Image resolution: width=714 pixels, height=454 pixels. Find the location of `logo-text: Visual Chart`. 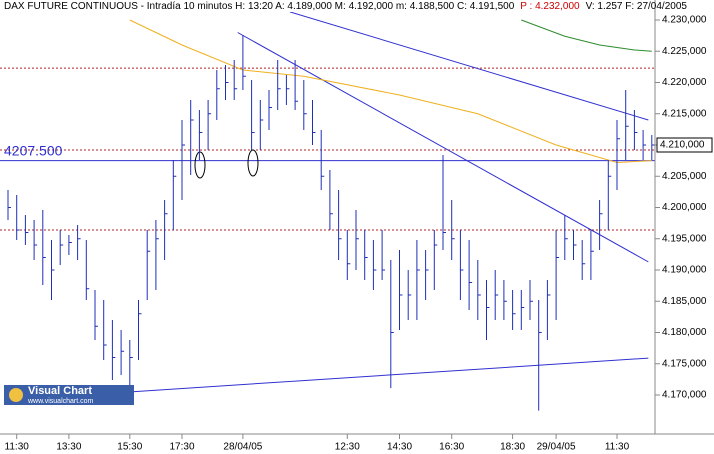

logo-text: Visual Chart is located at coordinates (60, 391).